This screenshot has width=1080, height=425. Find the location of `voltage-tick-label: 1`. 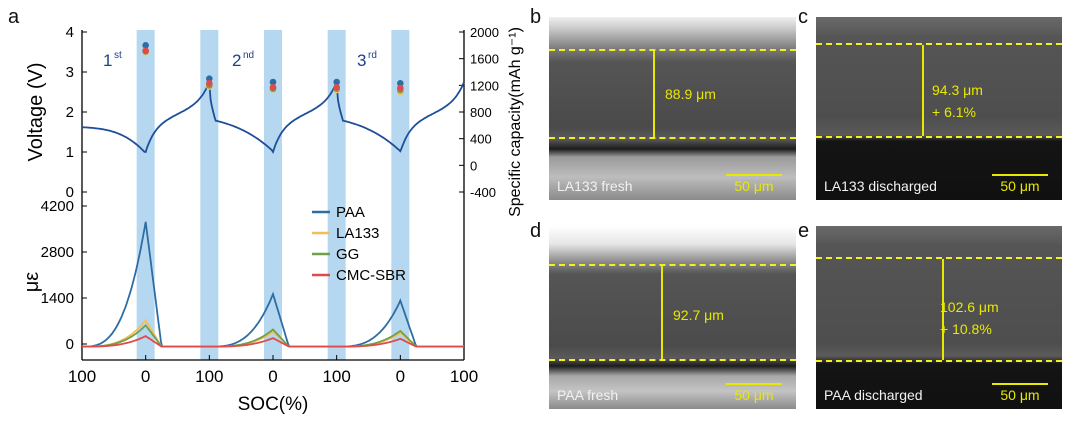

voltage-tick-label: 1 is located at coordinates (70, 152).